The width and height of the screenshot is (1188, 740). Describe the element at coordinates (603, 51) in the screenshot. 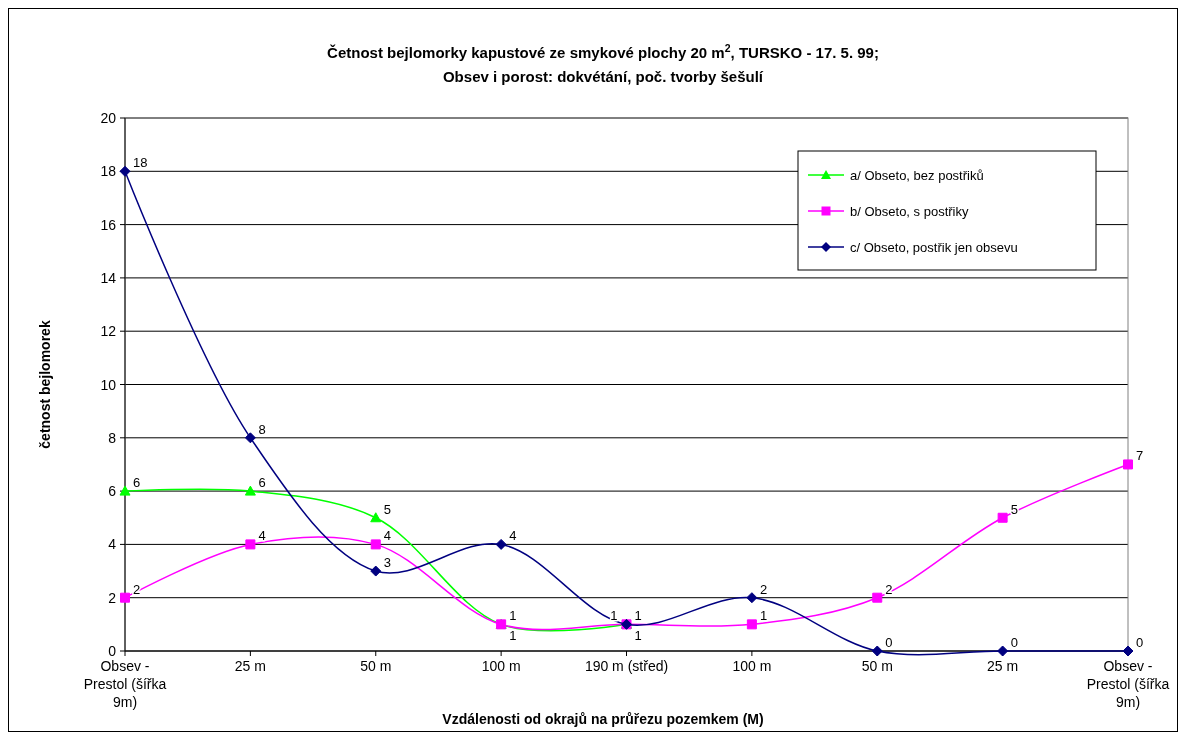

I see `chart-title: Četnost bejlomorky kapustové ze smykové plochy 20 m$^{2}$, TURSKO - 17. 5. 99;` at that location.